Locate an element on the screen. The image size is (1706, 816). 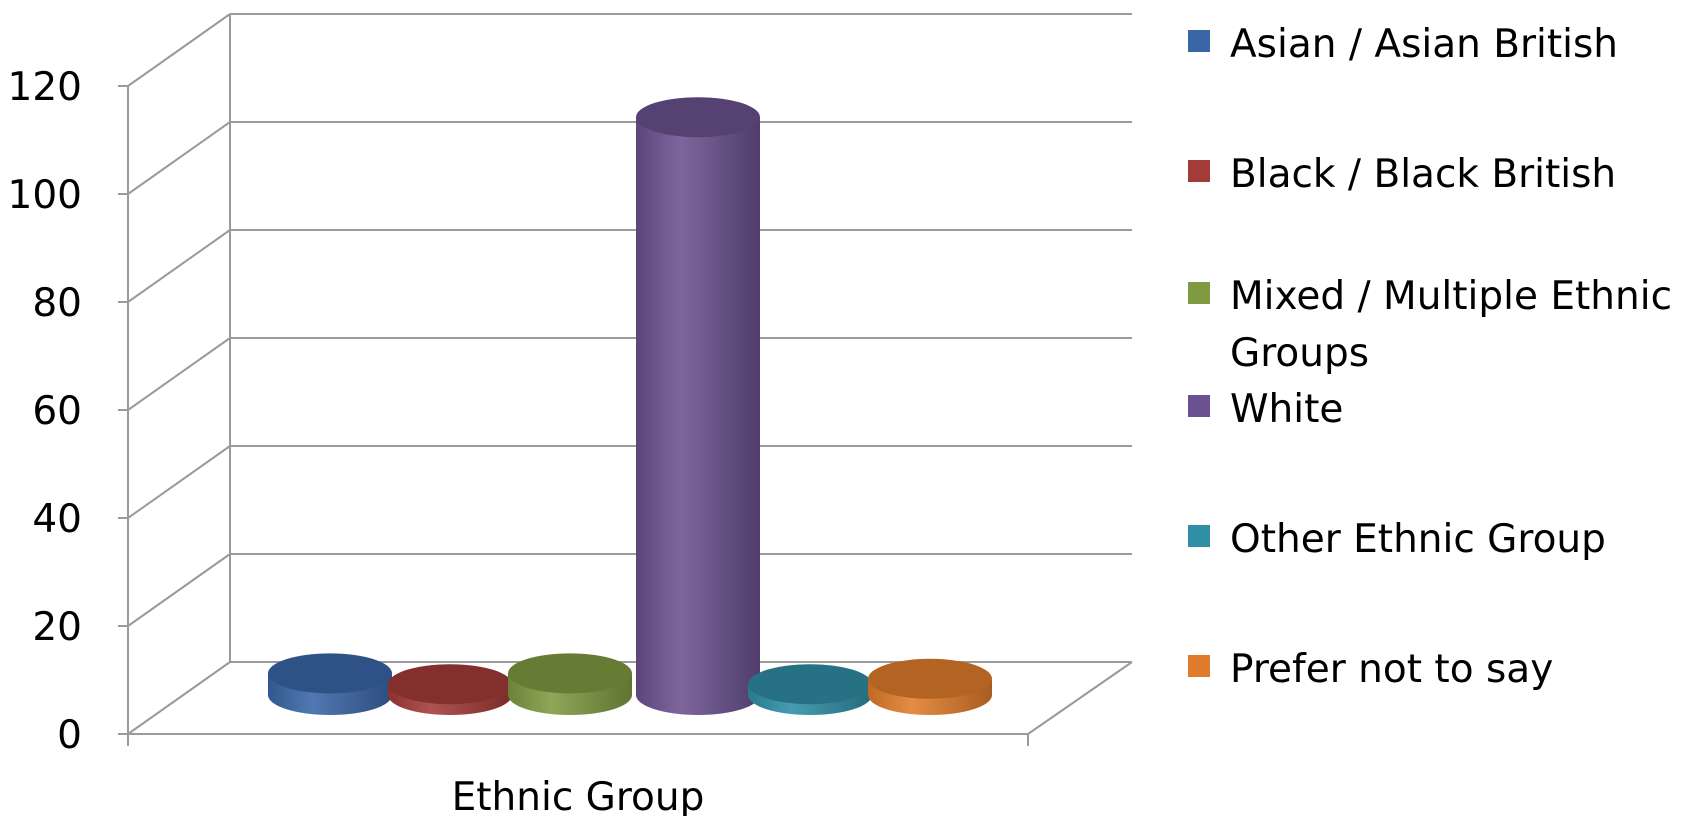
bar-black-black-british is located at coordinates (450, 689).